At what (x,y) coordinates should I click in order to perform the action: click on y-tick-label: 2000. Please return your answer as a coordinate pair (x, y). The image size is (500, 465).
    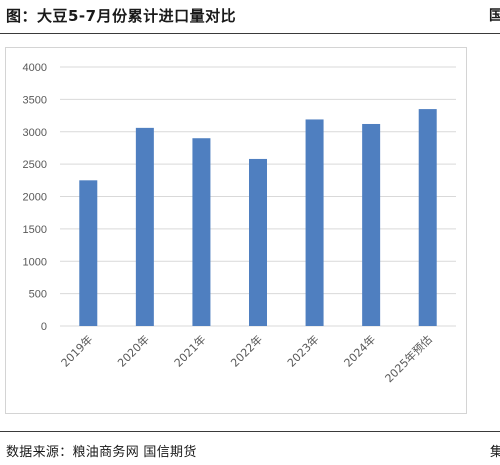
    Looking at the image, I should click on (35, 198).